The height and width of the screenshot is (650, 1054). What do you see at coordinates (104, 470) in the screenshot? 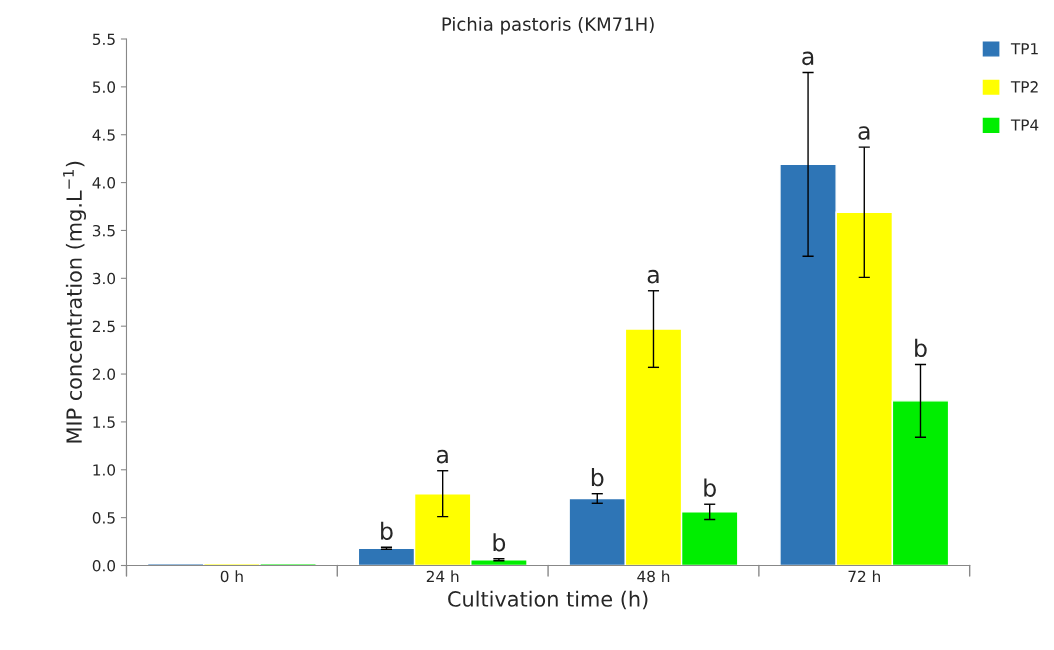
I see `y-tick-label: 1.0` at bounding box center [104, 470].